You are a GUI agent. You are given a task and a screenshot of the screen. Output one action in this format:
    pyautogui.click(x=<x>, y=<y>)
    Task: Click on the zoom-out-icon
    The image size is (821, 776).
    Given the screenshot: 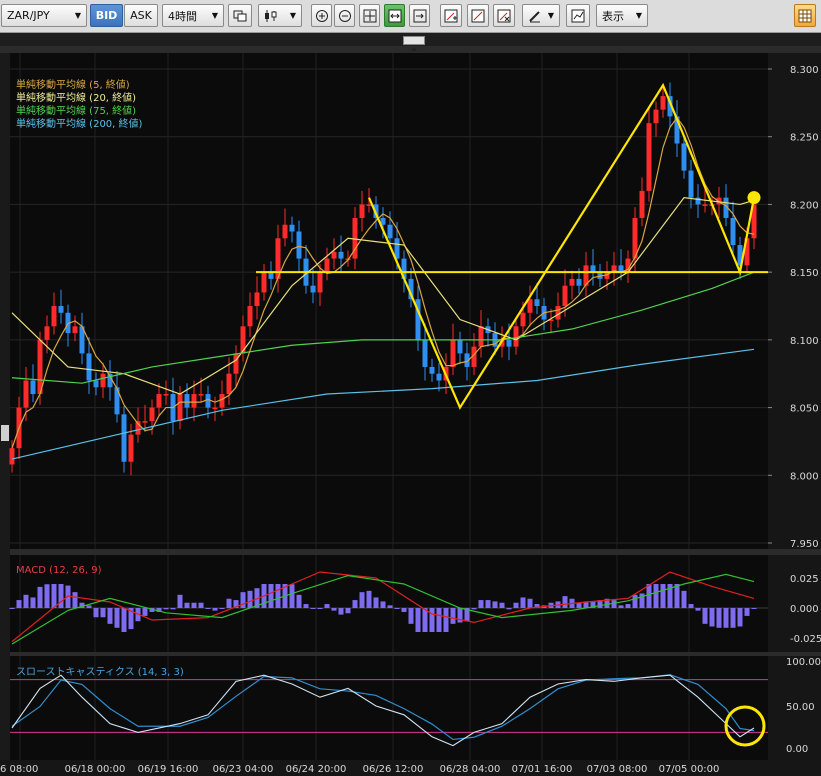 What is the action you would take?
    pyautogui.click(x=344, y=15)
    